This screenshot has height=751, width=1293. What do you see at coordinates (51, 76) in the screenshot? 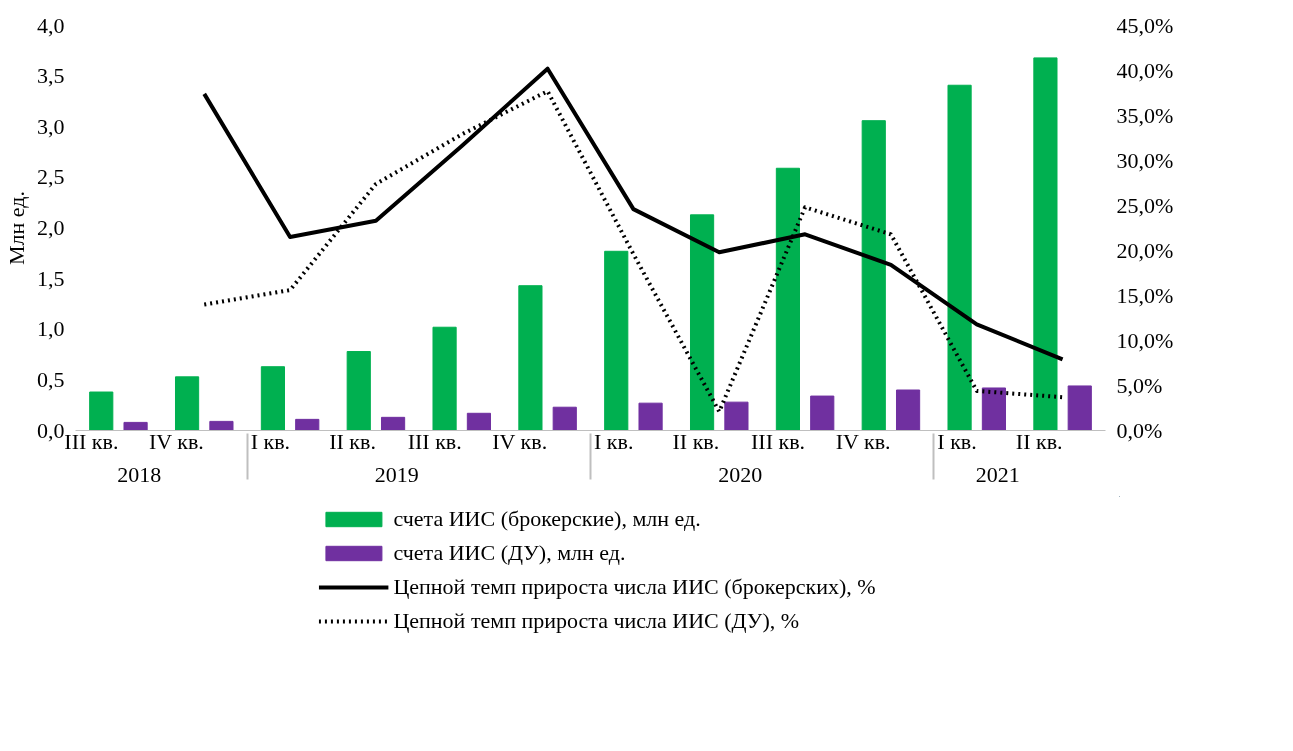
I see `y-tick-label: 3,5` at bounding box center [51, 76].